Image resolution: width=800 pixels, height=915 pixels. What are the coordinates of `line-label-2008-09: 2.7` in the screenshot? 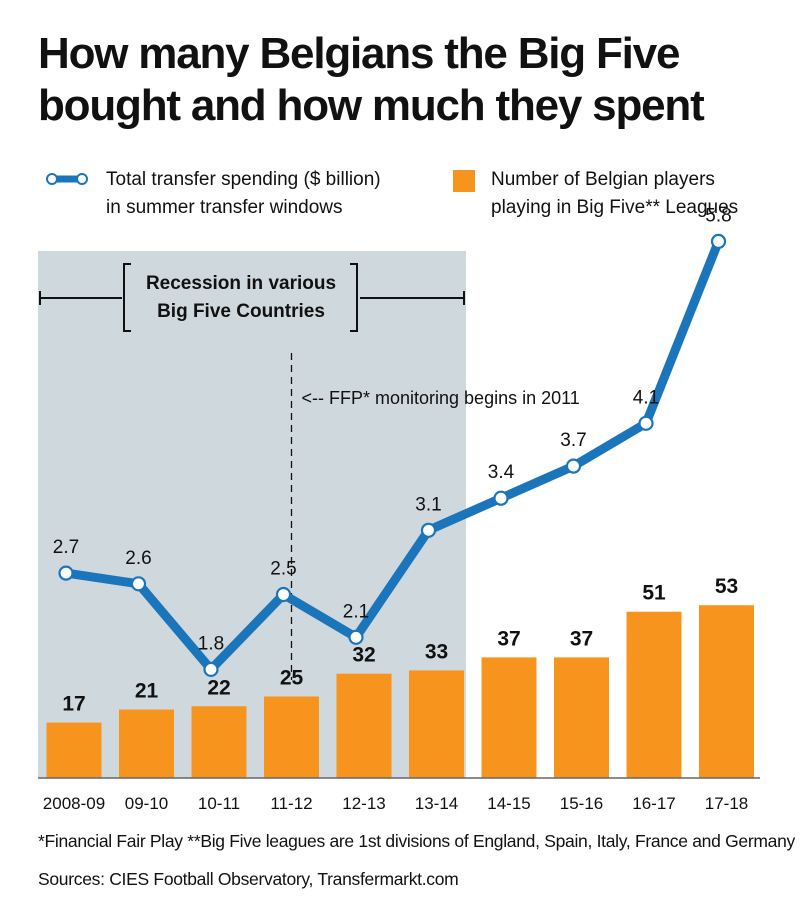 It's located at (66, 547).